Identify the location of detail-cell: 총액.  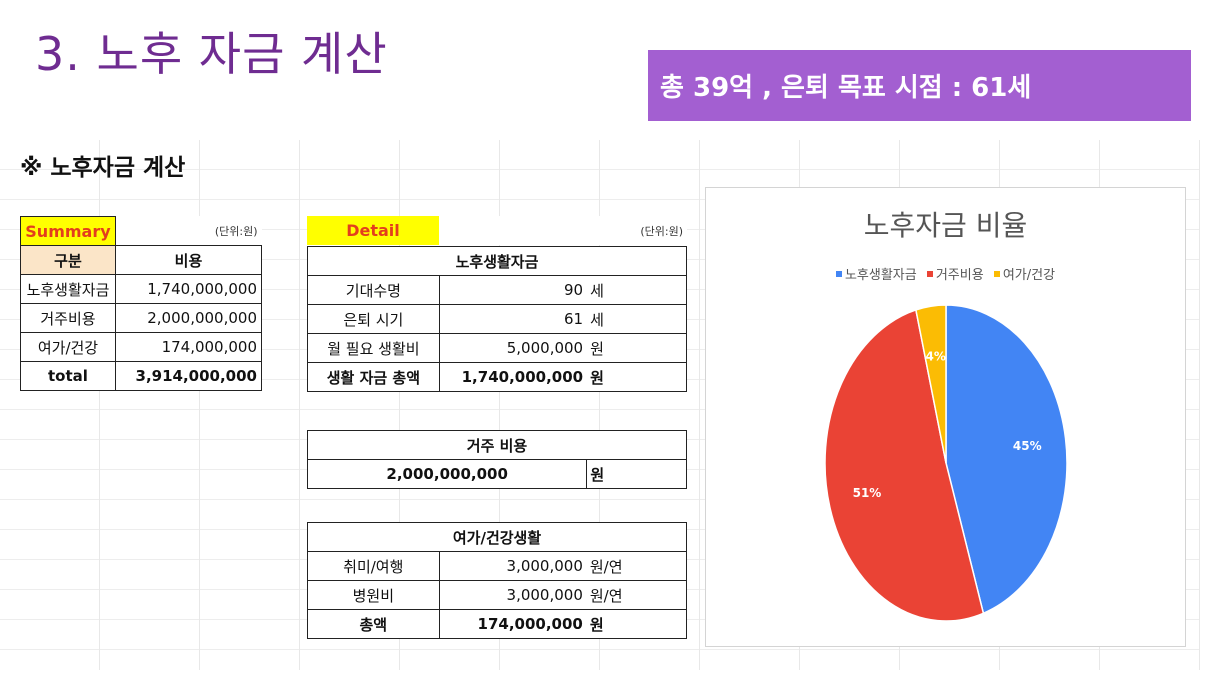
(373, 624).